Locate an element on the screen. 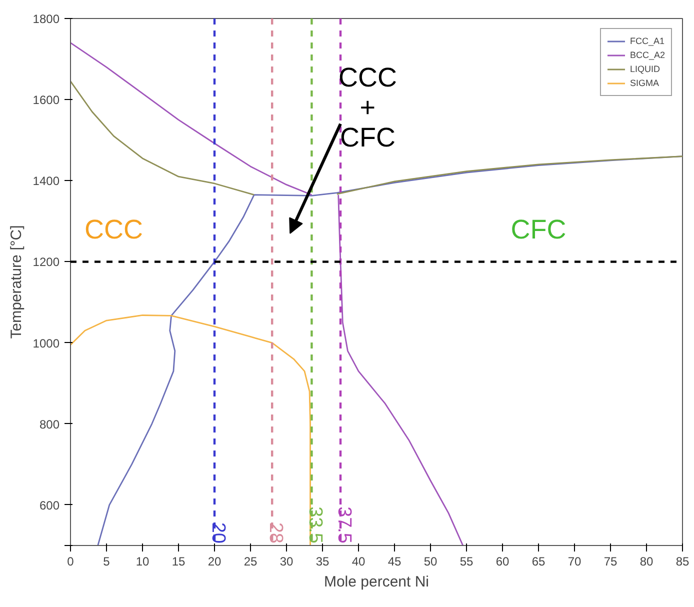  y-tick-label: 1400 is located at coordinates (46, 181).